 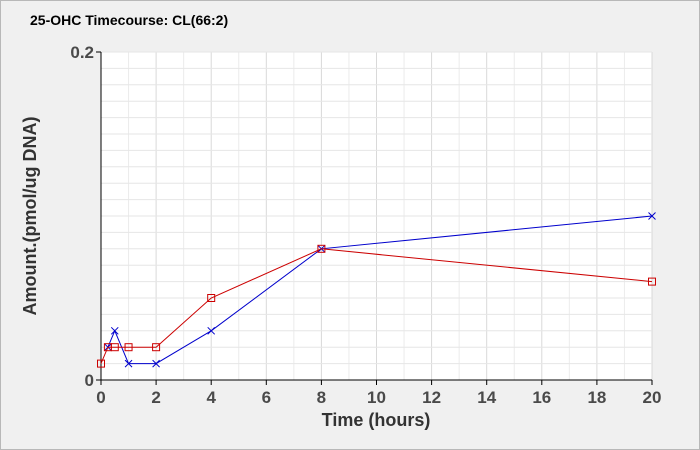 I want to click on x-tick-label: 14, so click(x=486, y=397).